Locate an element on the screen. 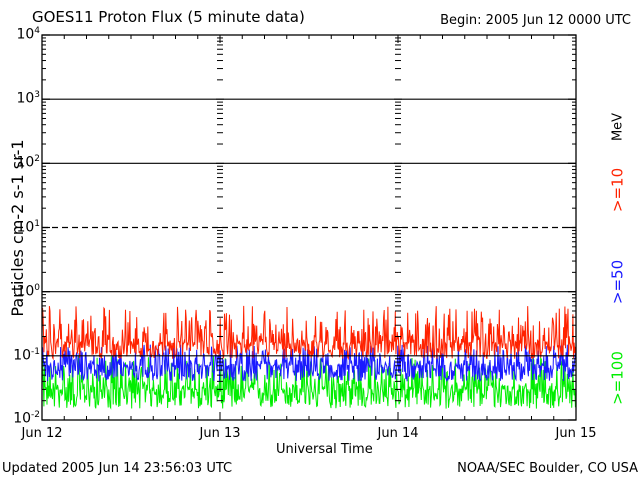  y-tick-label: 103 is located at coordinates (28, 98).